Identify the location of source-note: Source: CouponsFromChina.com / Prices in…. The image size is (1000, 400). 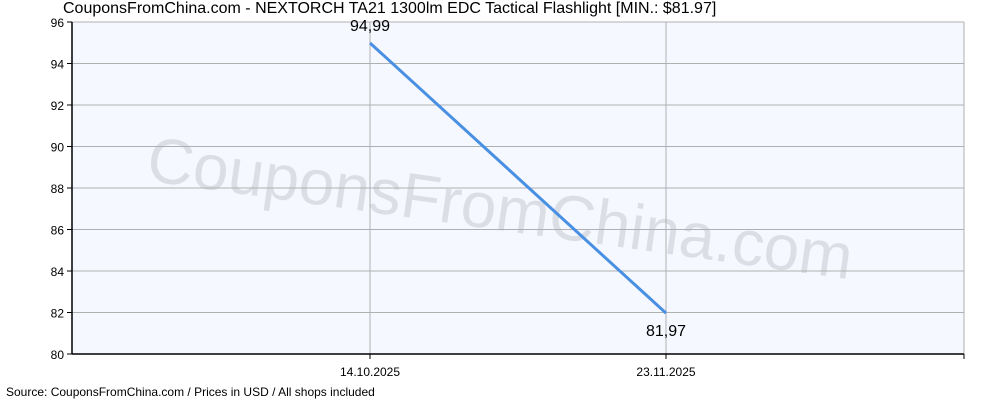
(190, 392).